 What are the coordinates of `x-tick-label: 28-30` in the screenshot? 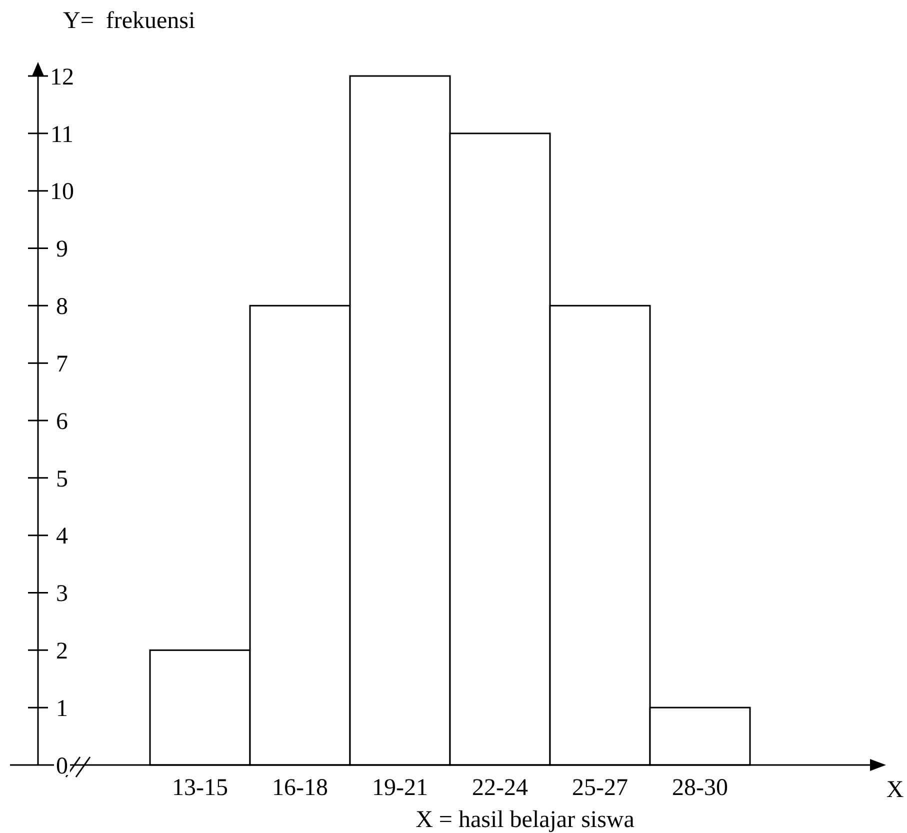 It's located at (700, 788).